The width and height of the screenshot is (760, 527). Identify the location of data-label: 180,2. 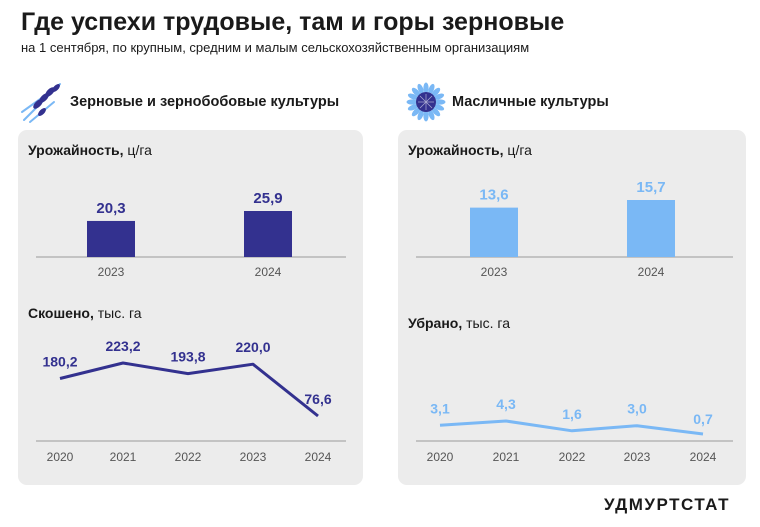
(59, 362).